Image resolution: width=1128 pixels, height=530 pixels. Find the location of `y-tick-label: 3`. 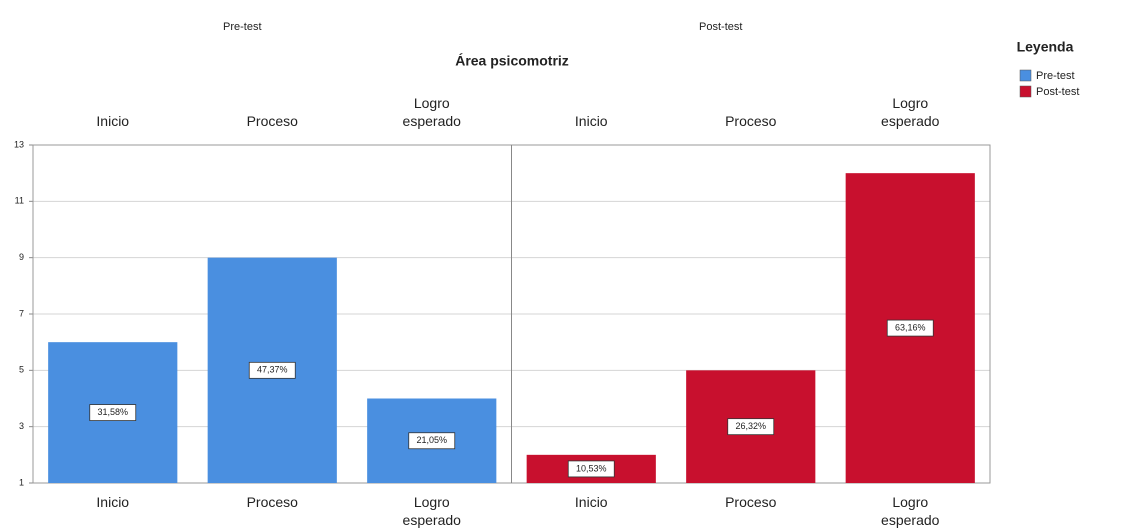

y-tick-label: 3 is located at coordinates (21, 426).